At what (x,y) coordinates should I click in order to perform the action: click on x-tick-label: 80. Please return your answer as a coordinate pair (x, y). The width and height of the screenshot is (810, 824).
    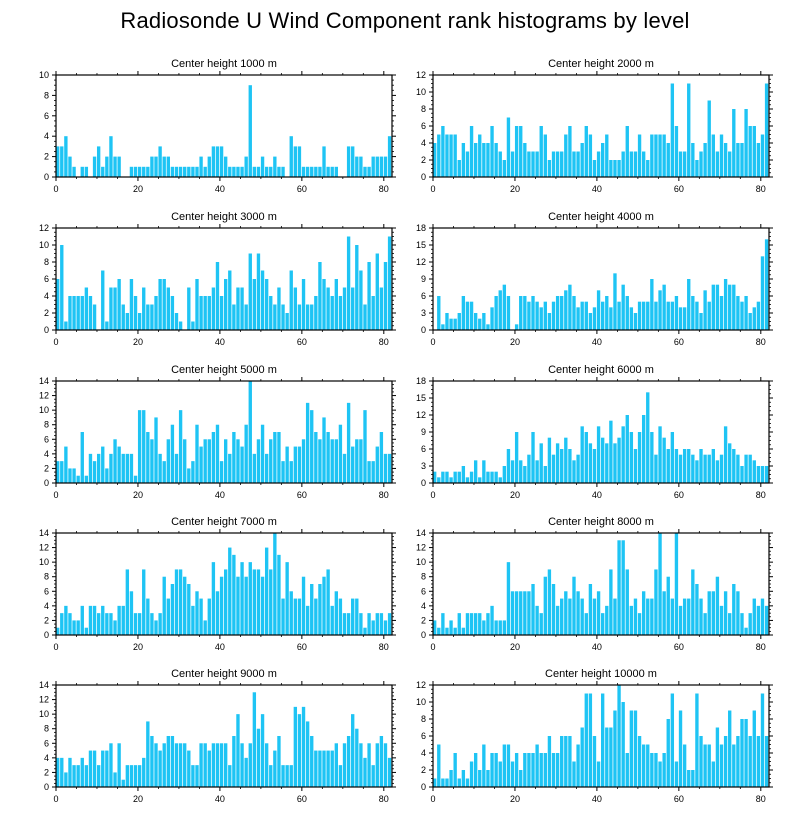
    Looking at the image, I should click on (761, 495).